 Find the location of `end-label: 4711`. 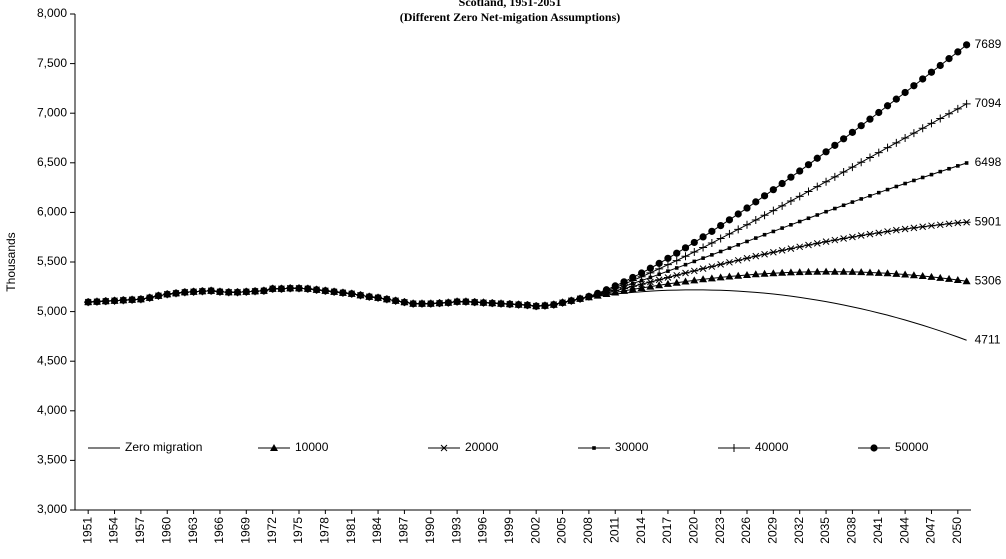

end-label: 4711 is located at coordinates (988, 339).